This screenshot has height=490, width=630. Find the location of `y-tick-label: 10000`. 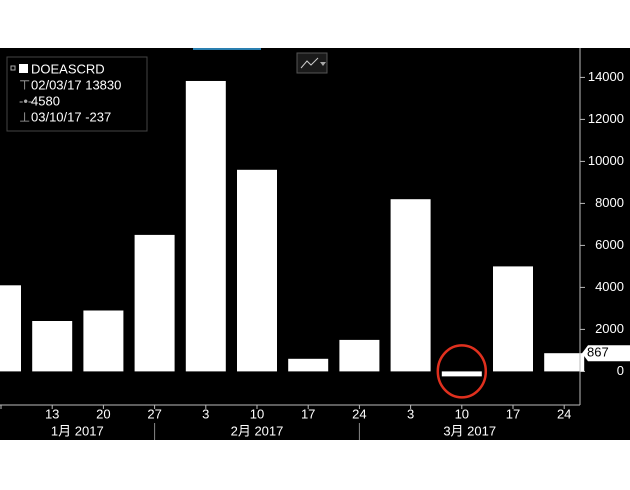

y-tick-label: 10000 is located at coordinates (606, 160).